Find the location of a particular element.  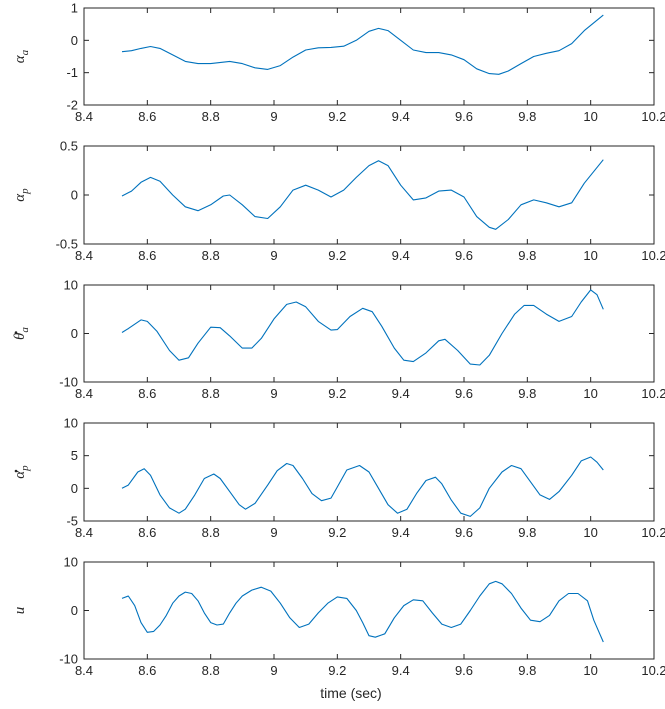

y-tick-label: 1 is located at coordinates (74, 8).